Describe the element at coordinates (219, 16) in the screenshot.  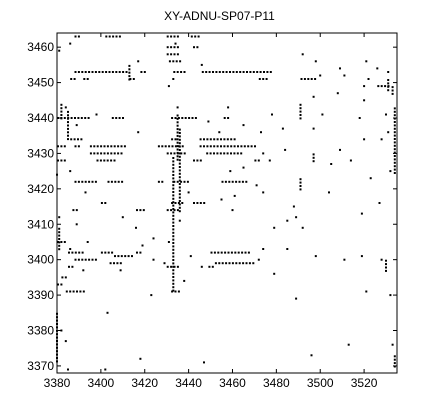
I see `chart-title: XY-ADNU-SP07-P11` at that location.